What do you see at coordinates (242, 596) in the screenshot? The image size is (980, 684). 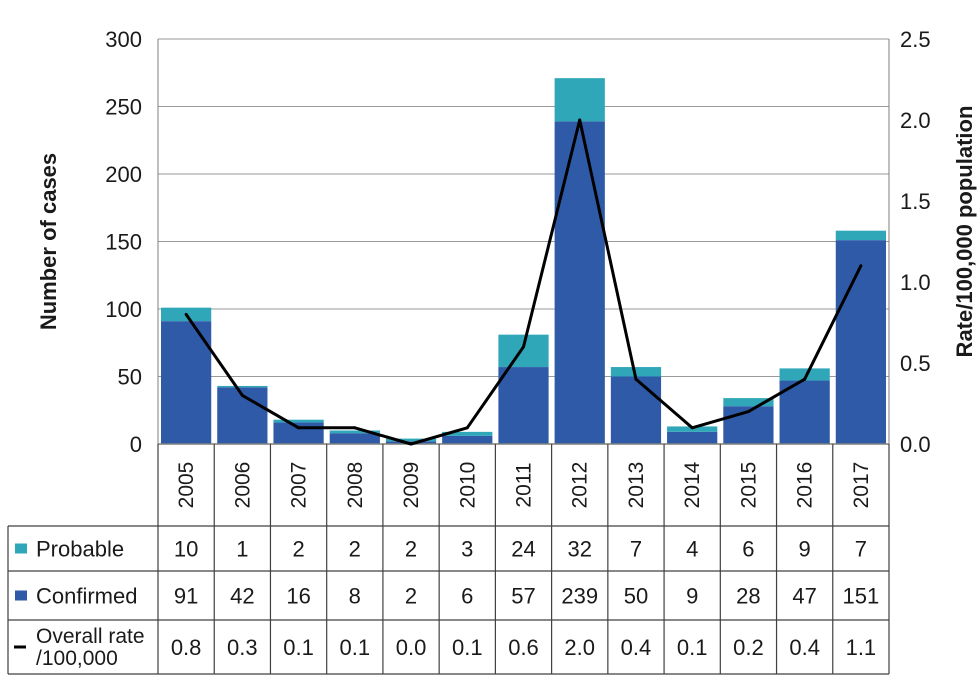 I see `table-value: 42` at bounding box center [242, 596].